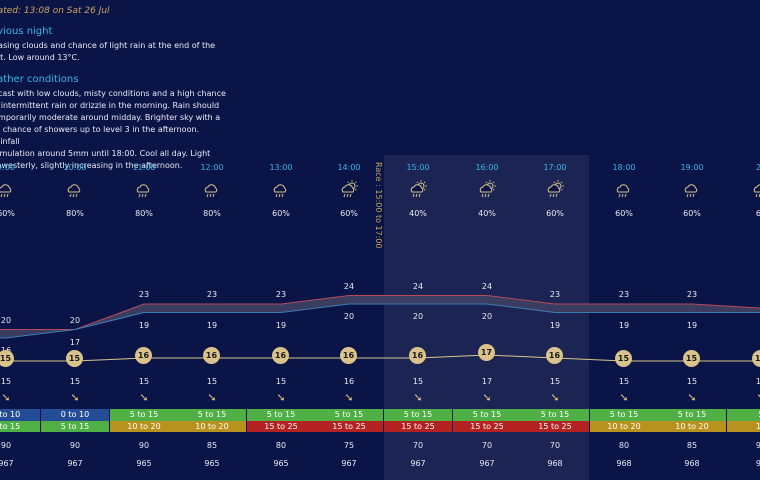 This screenshot has height=480, width=760. What do you see at coordinates (75, 342) in the screenshot?
I see `temp-min: 17` at bounding box center [75, 342].